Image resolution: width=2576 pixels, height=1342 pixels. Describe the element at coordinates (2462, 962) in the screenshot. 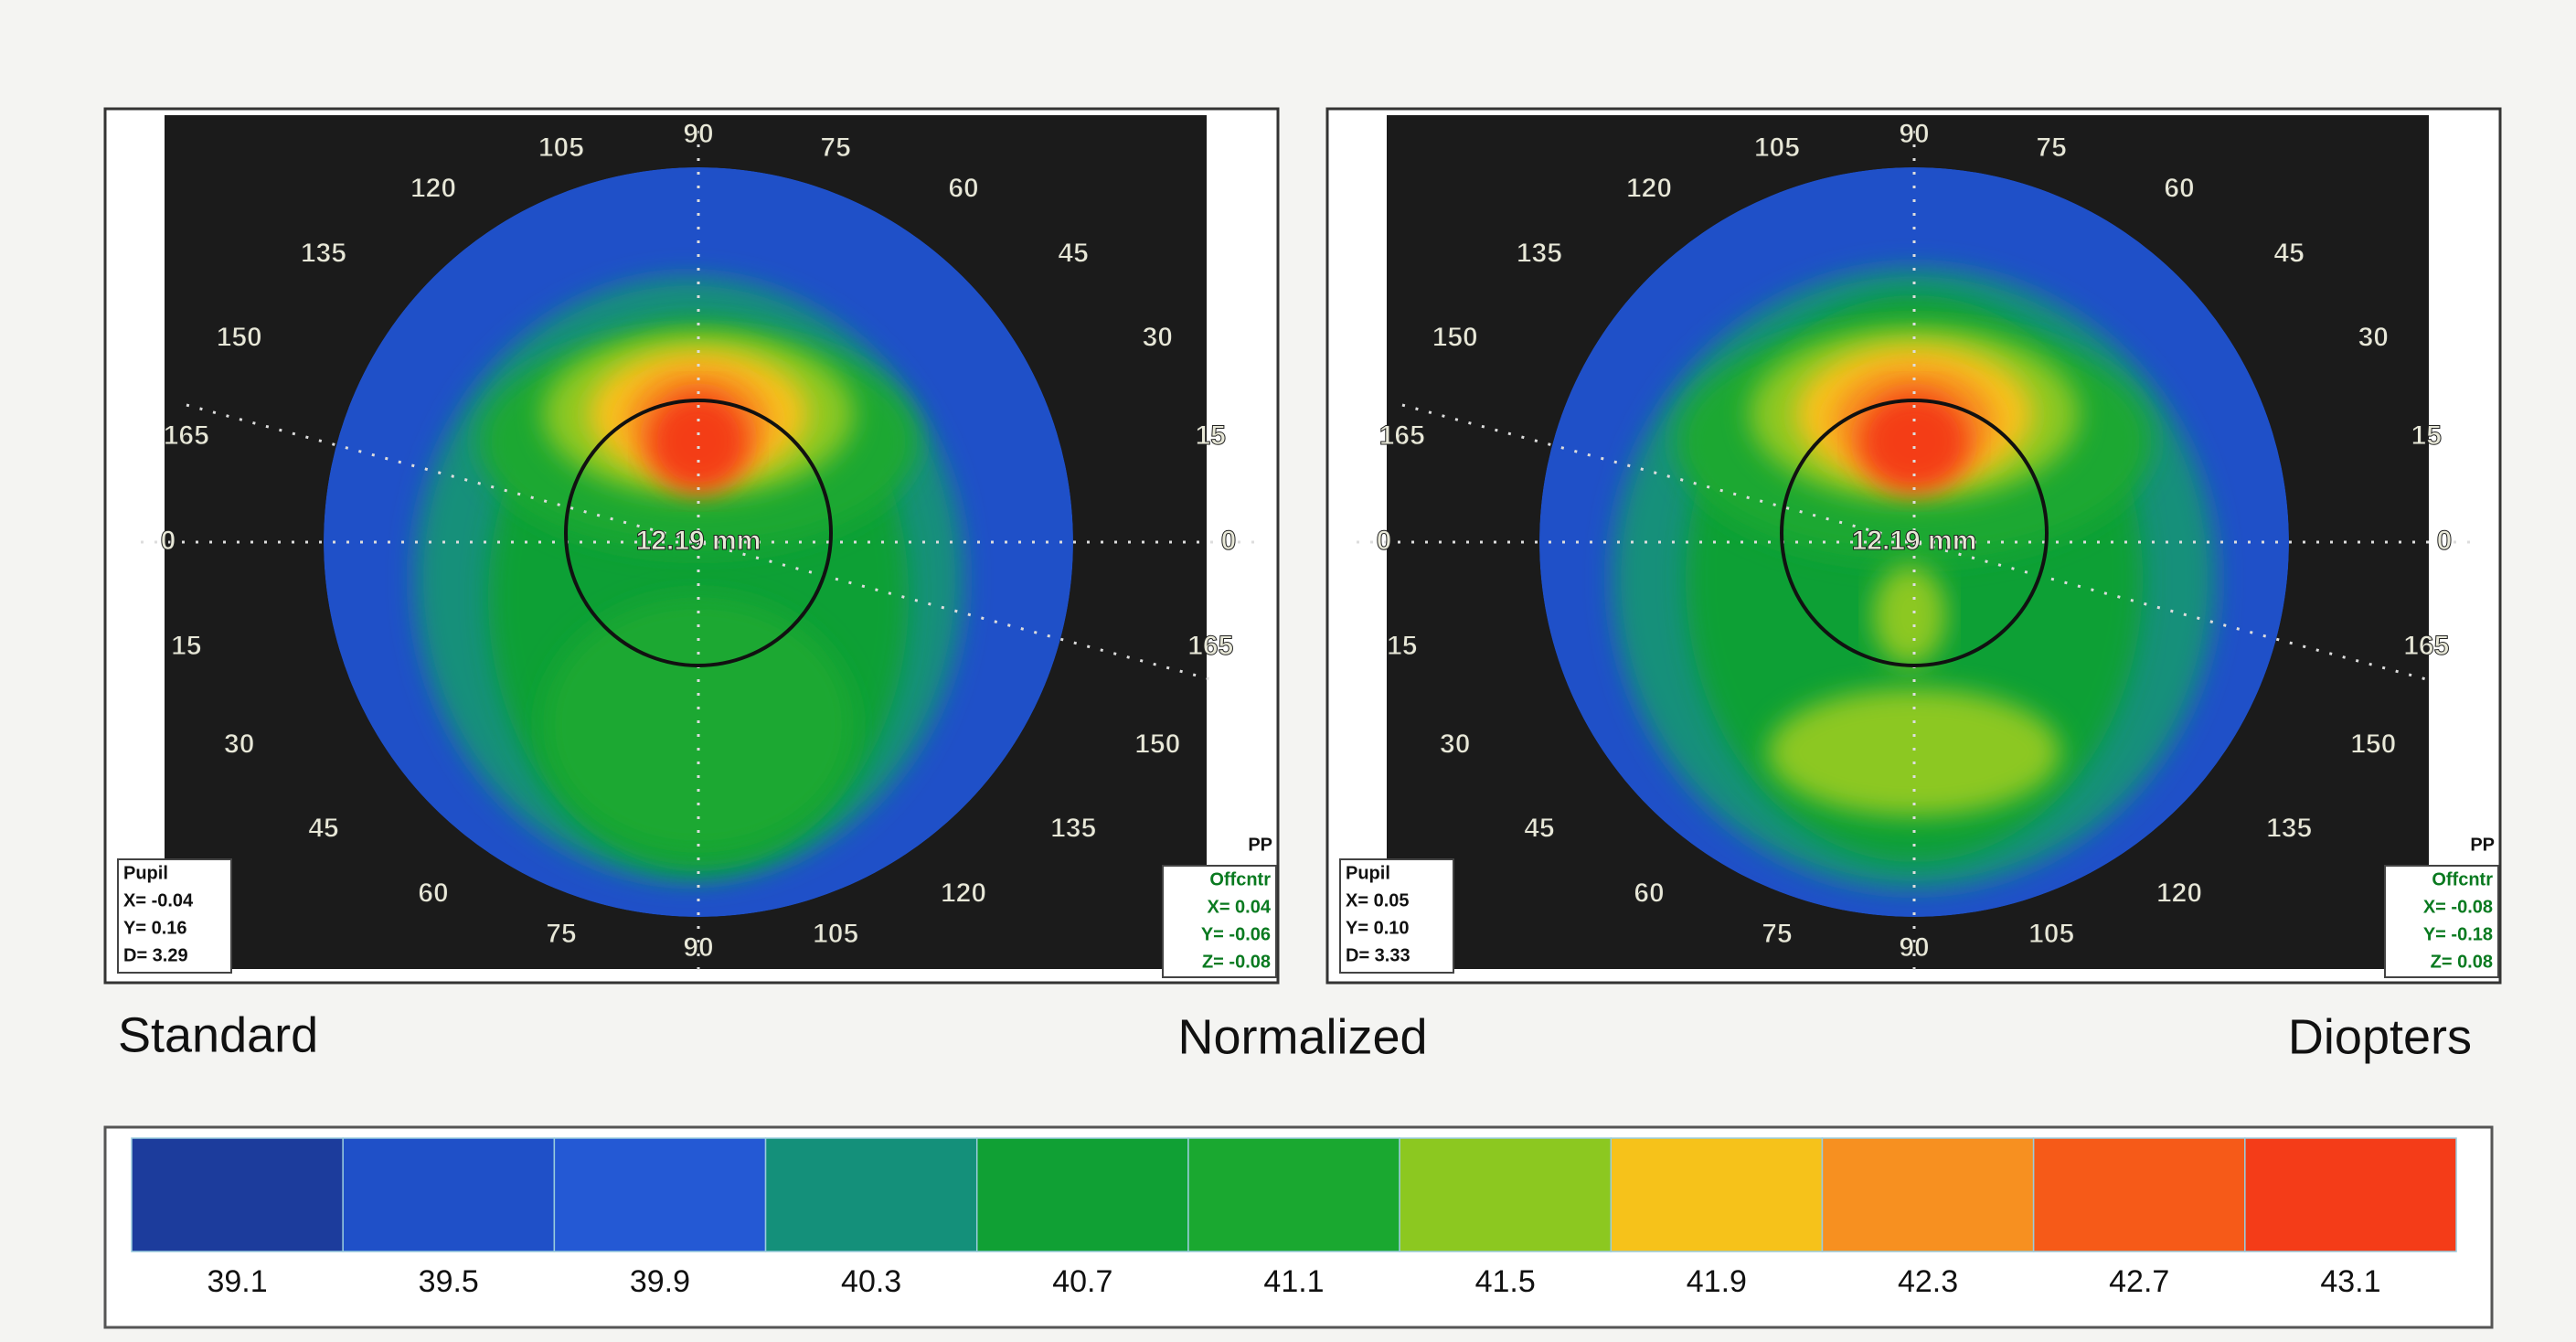

I see `offcenter-z: Z= 0.08` at that location.